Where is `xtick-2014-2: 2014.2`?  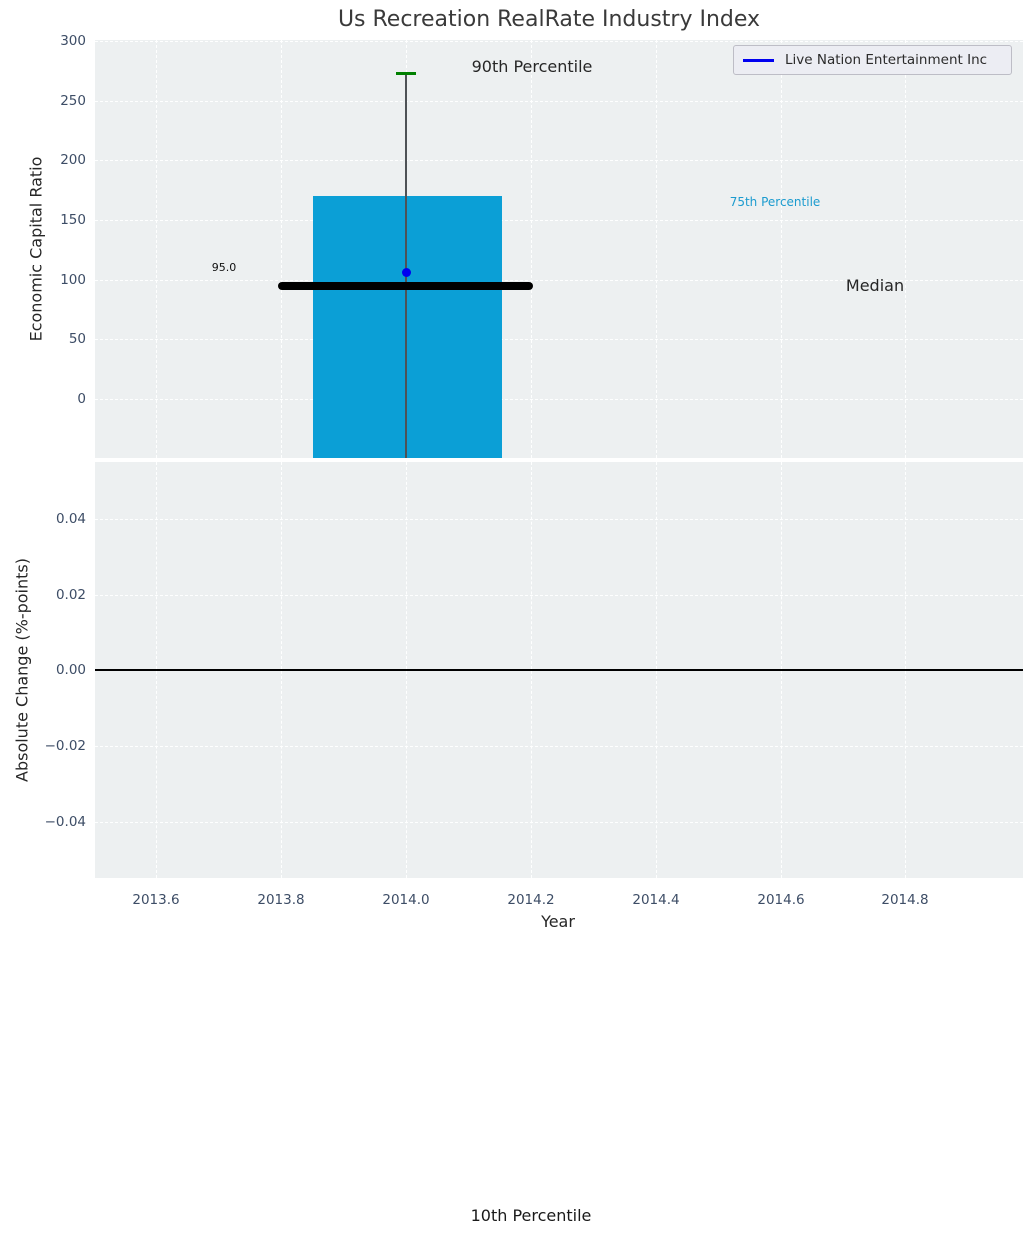 xtick-2014-2: 2014.2 is located at coordinates (531, 900).